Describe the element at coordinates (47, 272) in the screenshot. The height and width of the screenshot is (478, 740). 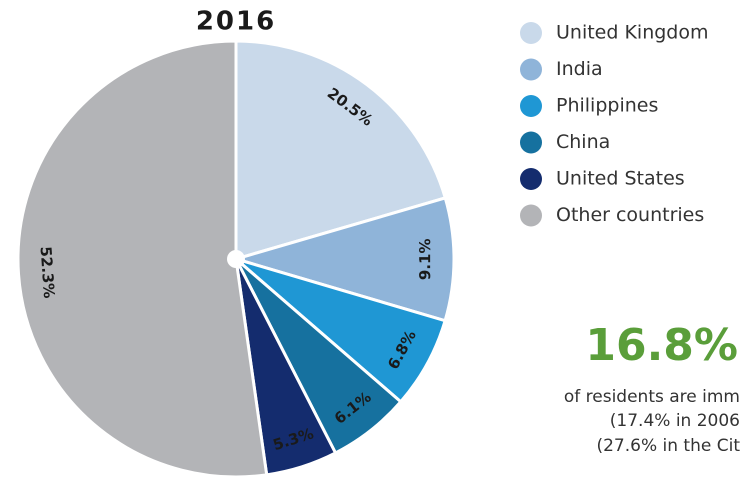
I see `value-label: 52.3%` at that location.